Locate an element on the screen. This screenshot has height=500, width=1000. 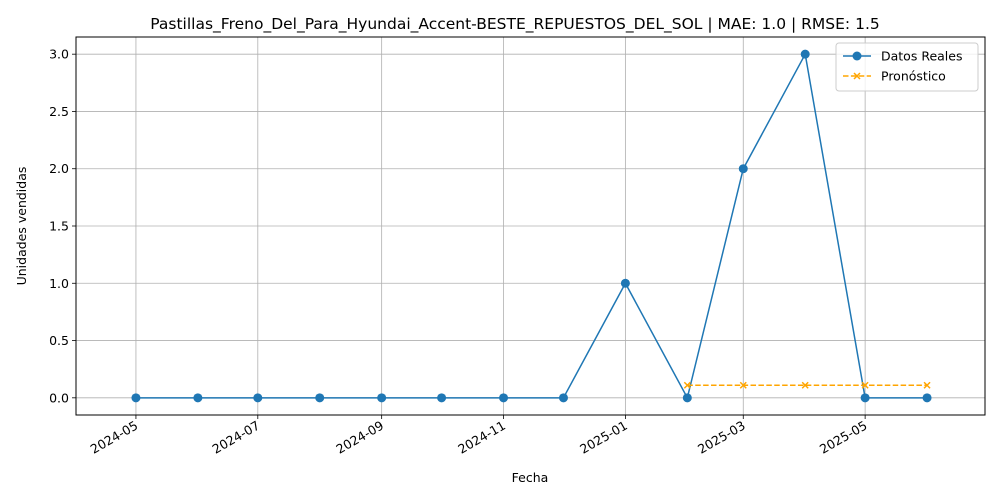
y-axis-label: Unidades vendidas is located at coordinates (21, 226).